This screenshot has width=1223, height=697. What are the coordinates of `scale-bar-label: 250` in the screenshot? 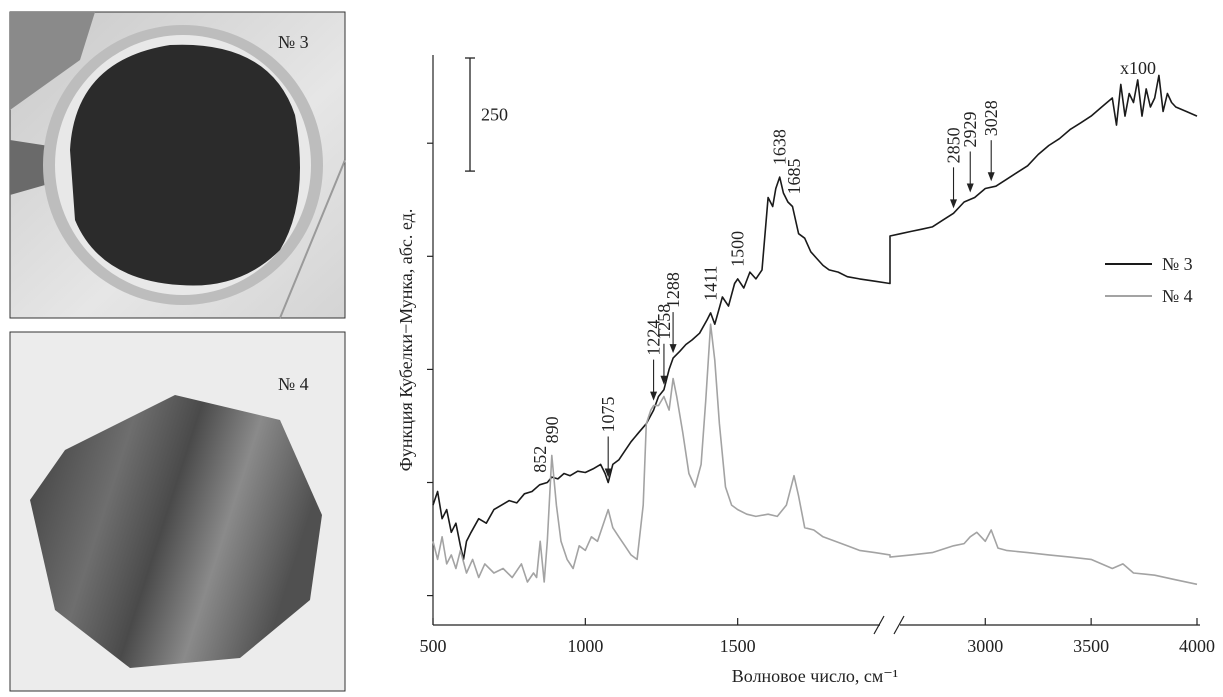 It's located at (494, 115).